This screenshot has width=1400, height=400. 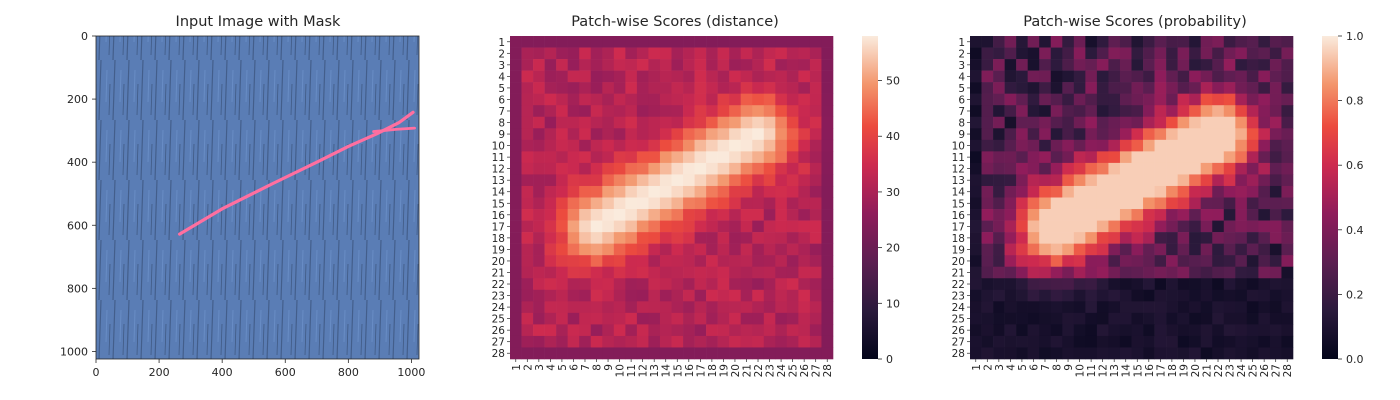 I want to click on col-tick-label: 14, so click(x=667, y=371).